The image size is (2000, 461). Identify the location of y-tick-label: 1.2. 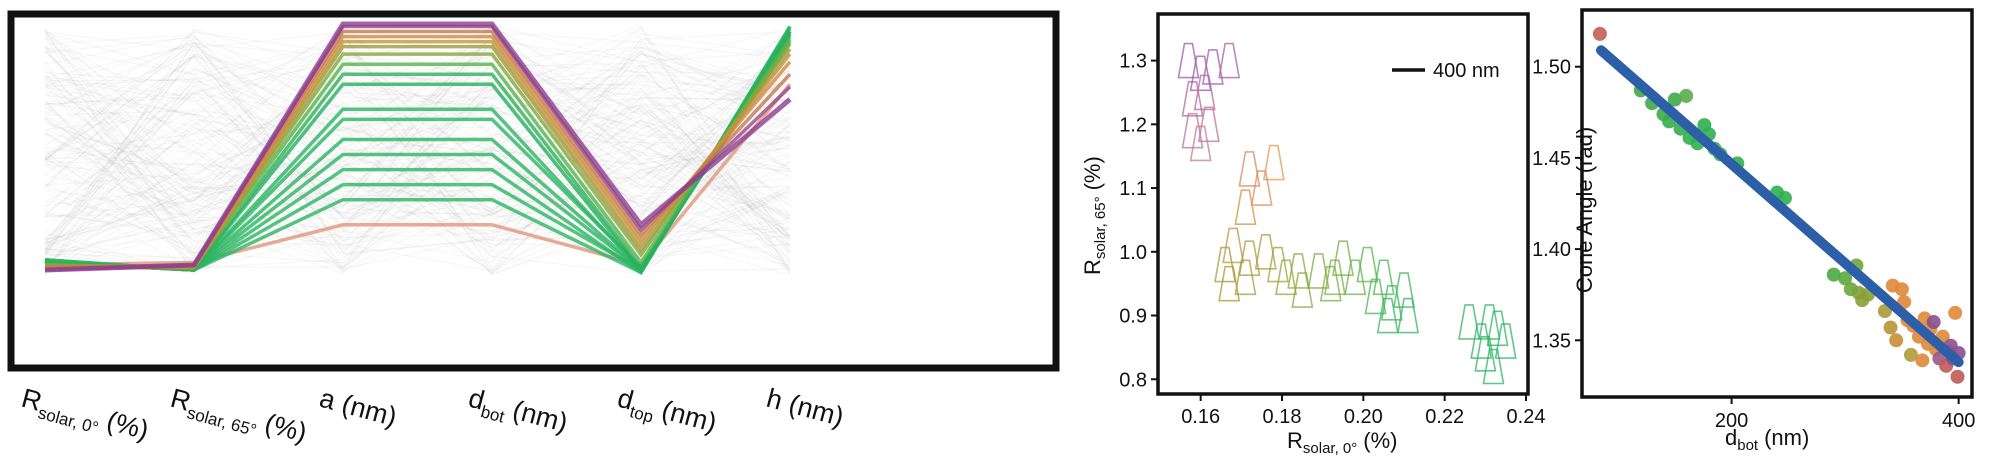
(1133, 125).